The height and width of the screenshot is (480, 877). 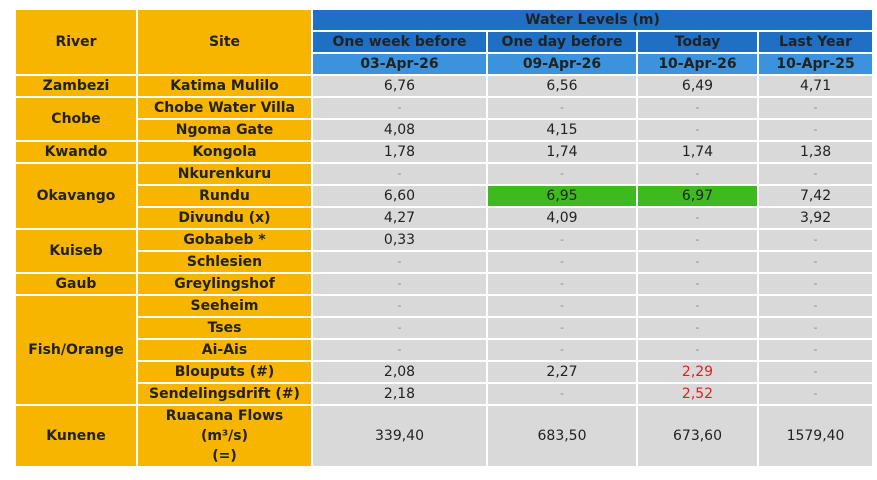 What do you see at coordinates (224, 174) in the screenshot?
I see `site-cell: Nkurenkuru` at bounding box center [224, 174].